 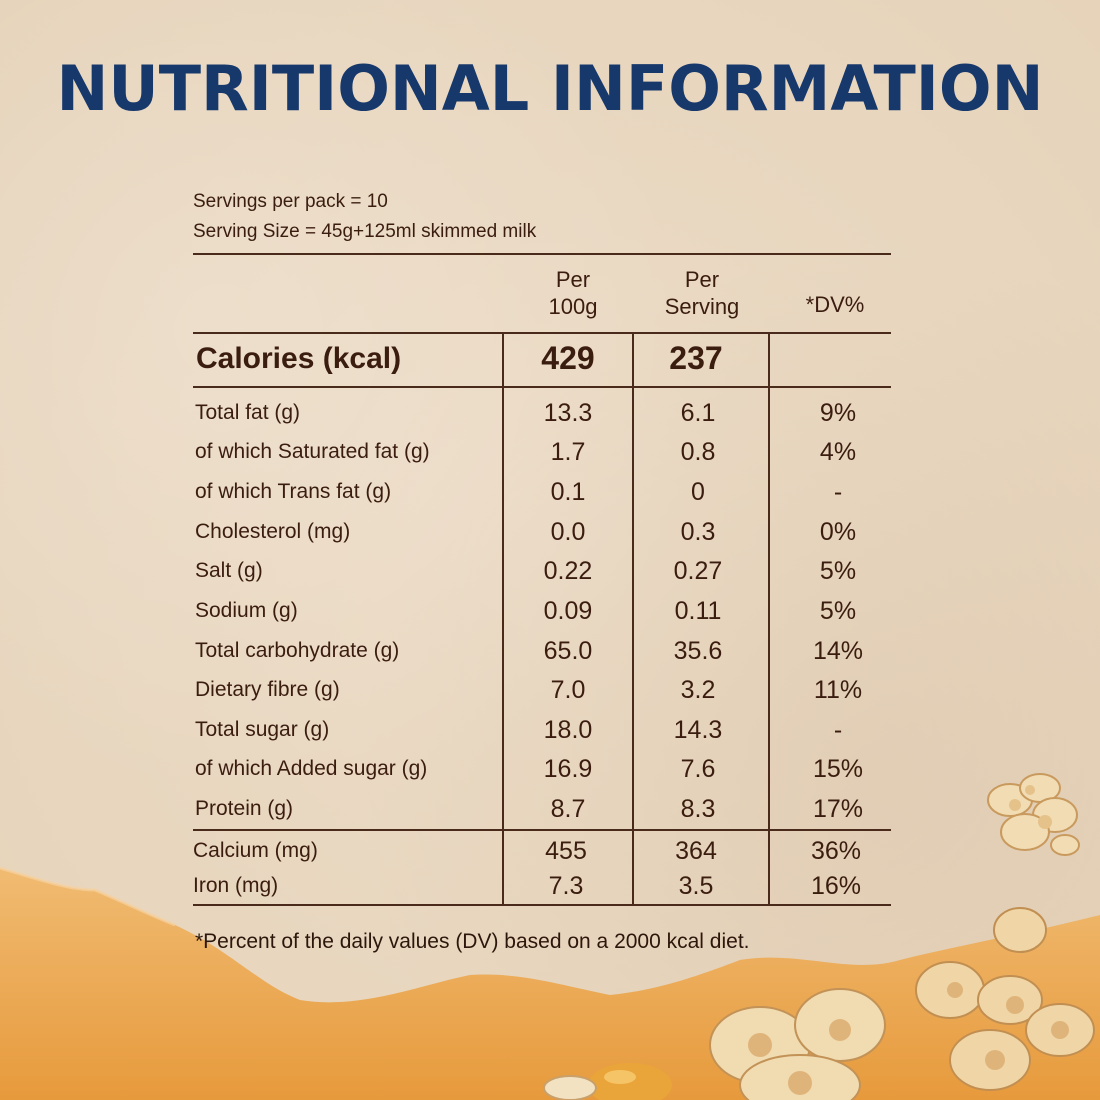 What do you see at coordinates (255, 850) in the screenshot?
I see `mineral-label: Calcium (mg)` at bounding box center [255, 850].